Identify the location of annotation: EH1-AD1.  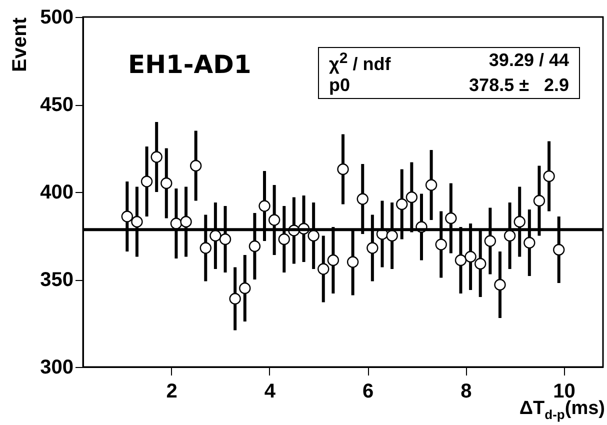
(190, 64).